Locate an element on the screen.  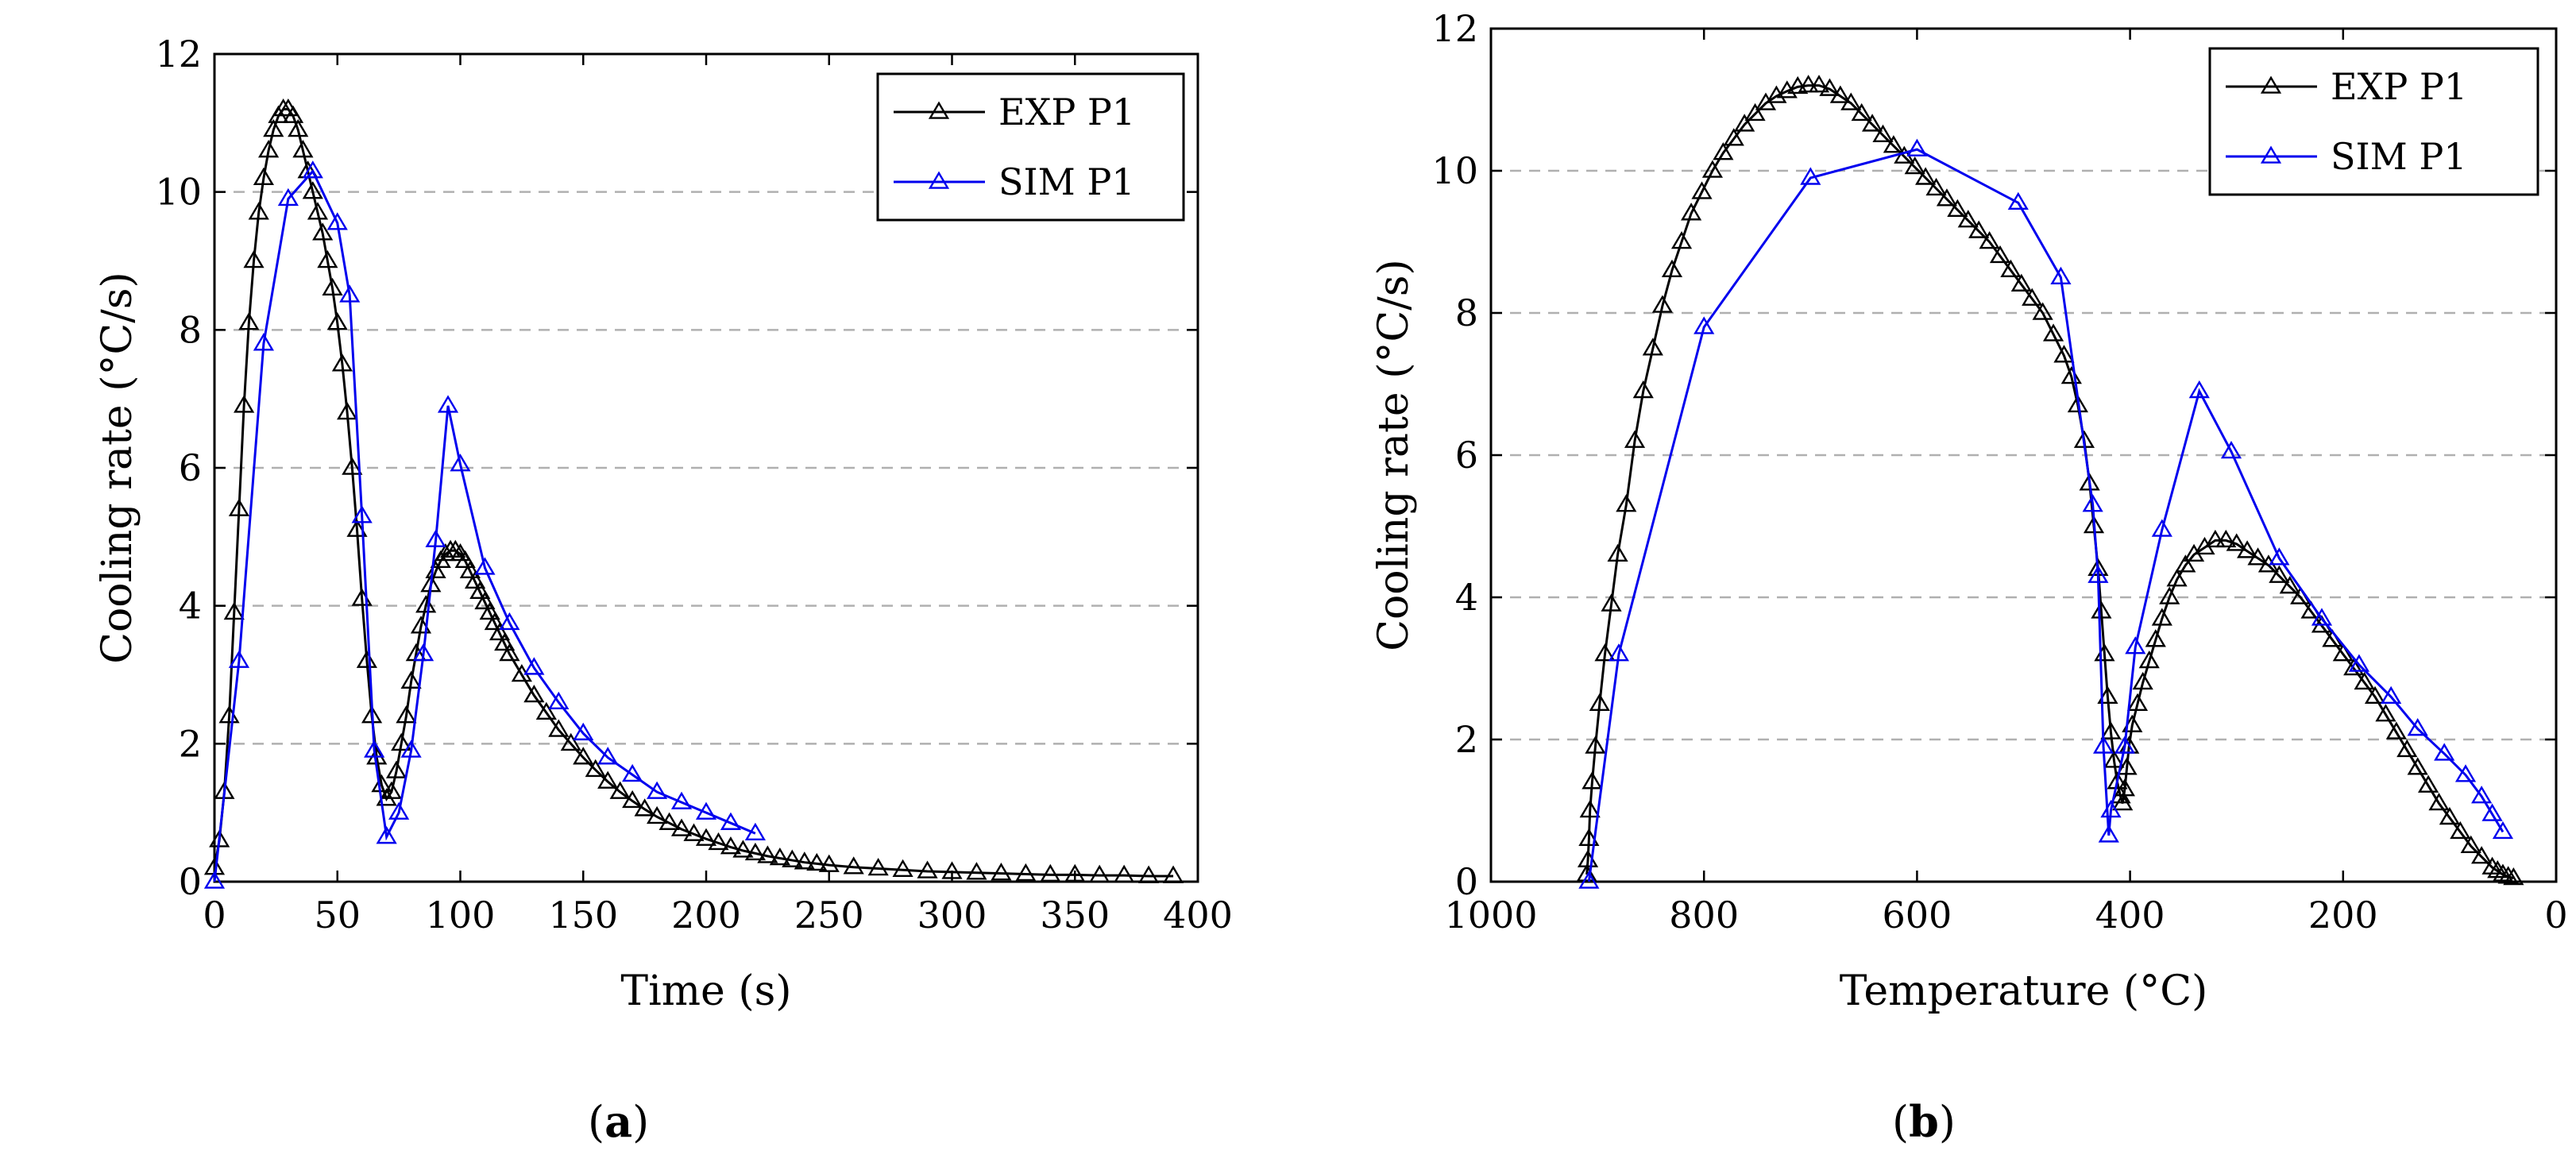
caption-b-close: ) is located at coordinates (1947, 1122).